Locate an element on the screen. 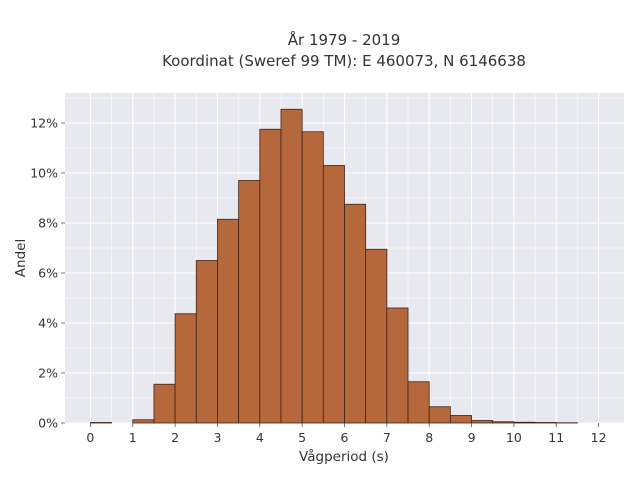 This screenshot has width=640, height=484. y-tick-label: 10% is located at coordinates (44, 173).